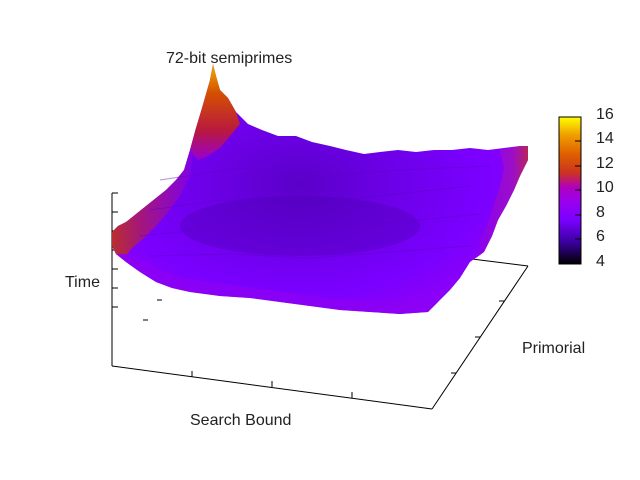 The height and width of the screenshot is (480, 640). What do you see at coordinates (300, 226) in the screenshot?
I see `surface-basin` at bounding box center [300, 226].